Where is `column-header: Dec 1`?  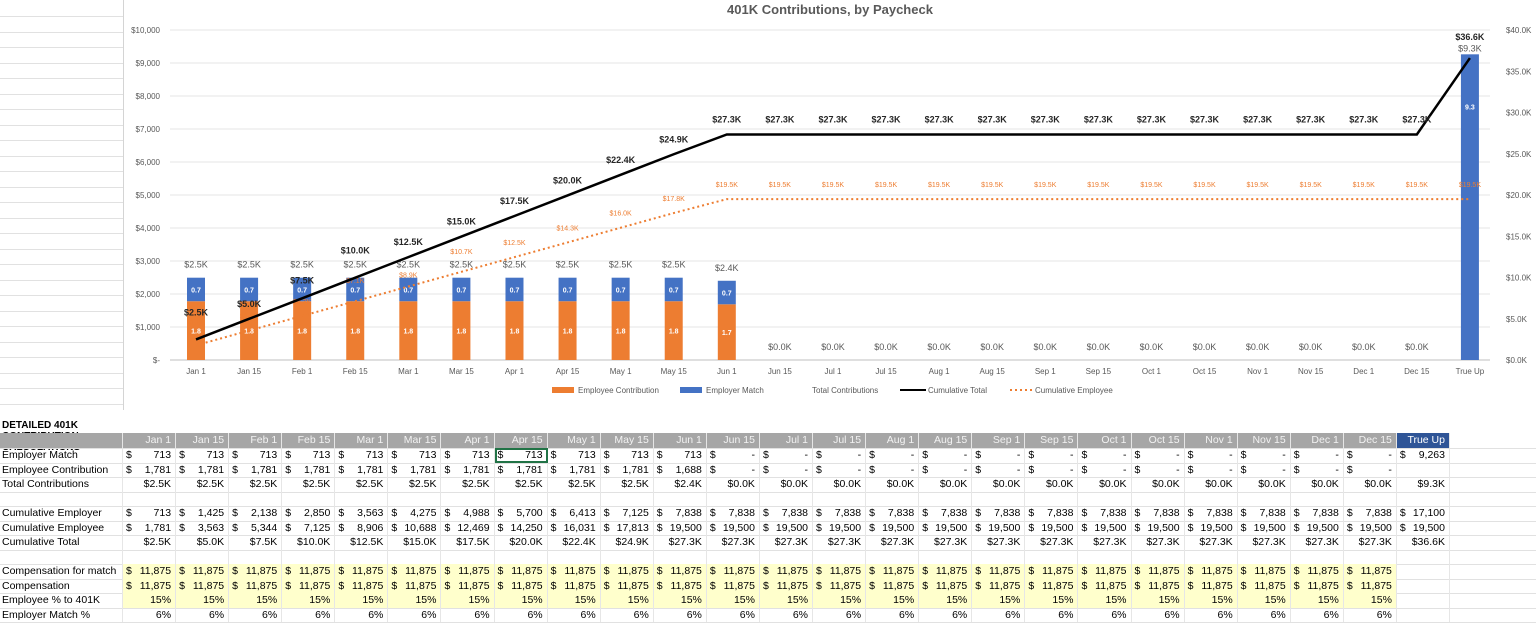 column-header: Dec 1 is located at coordinates (1317, 440).